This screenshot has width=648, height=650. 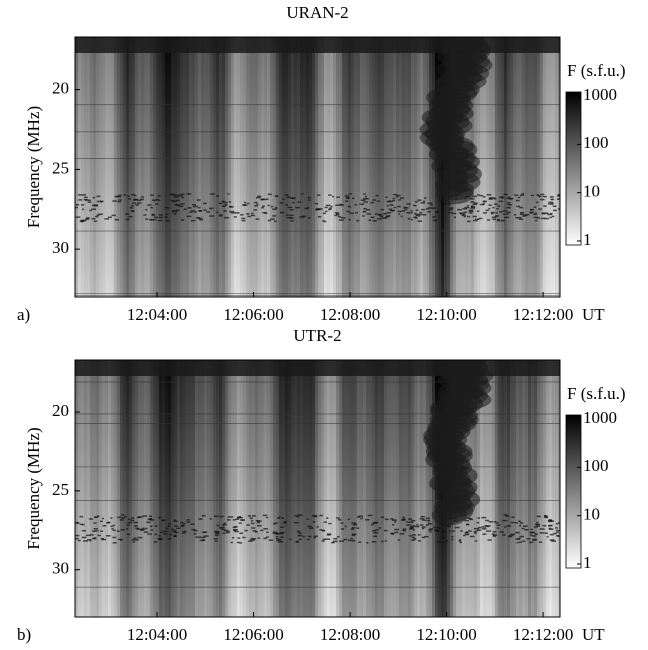 I want to click on y-axis-label: Frequency (MHz), so click(x=33, y=488).